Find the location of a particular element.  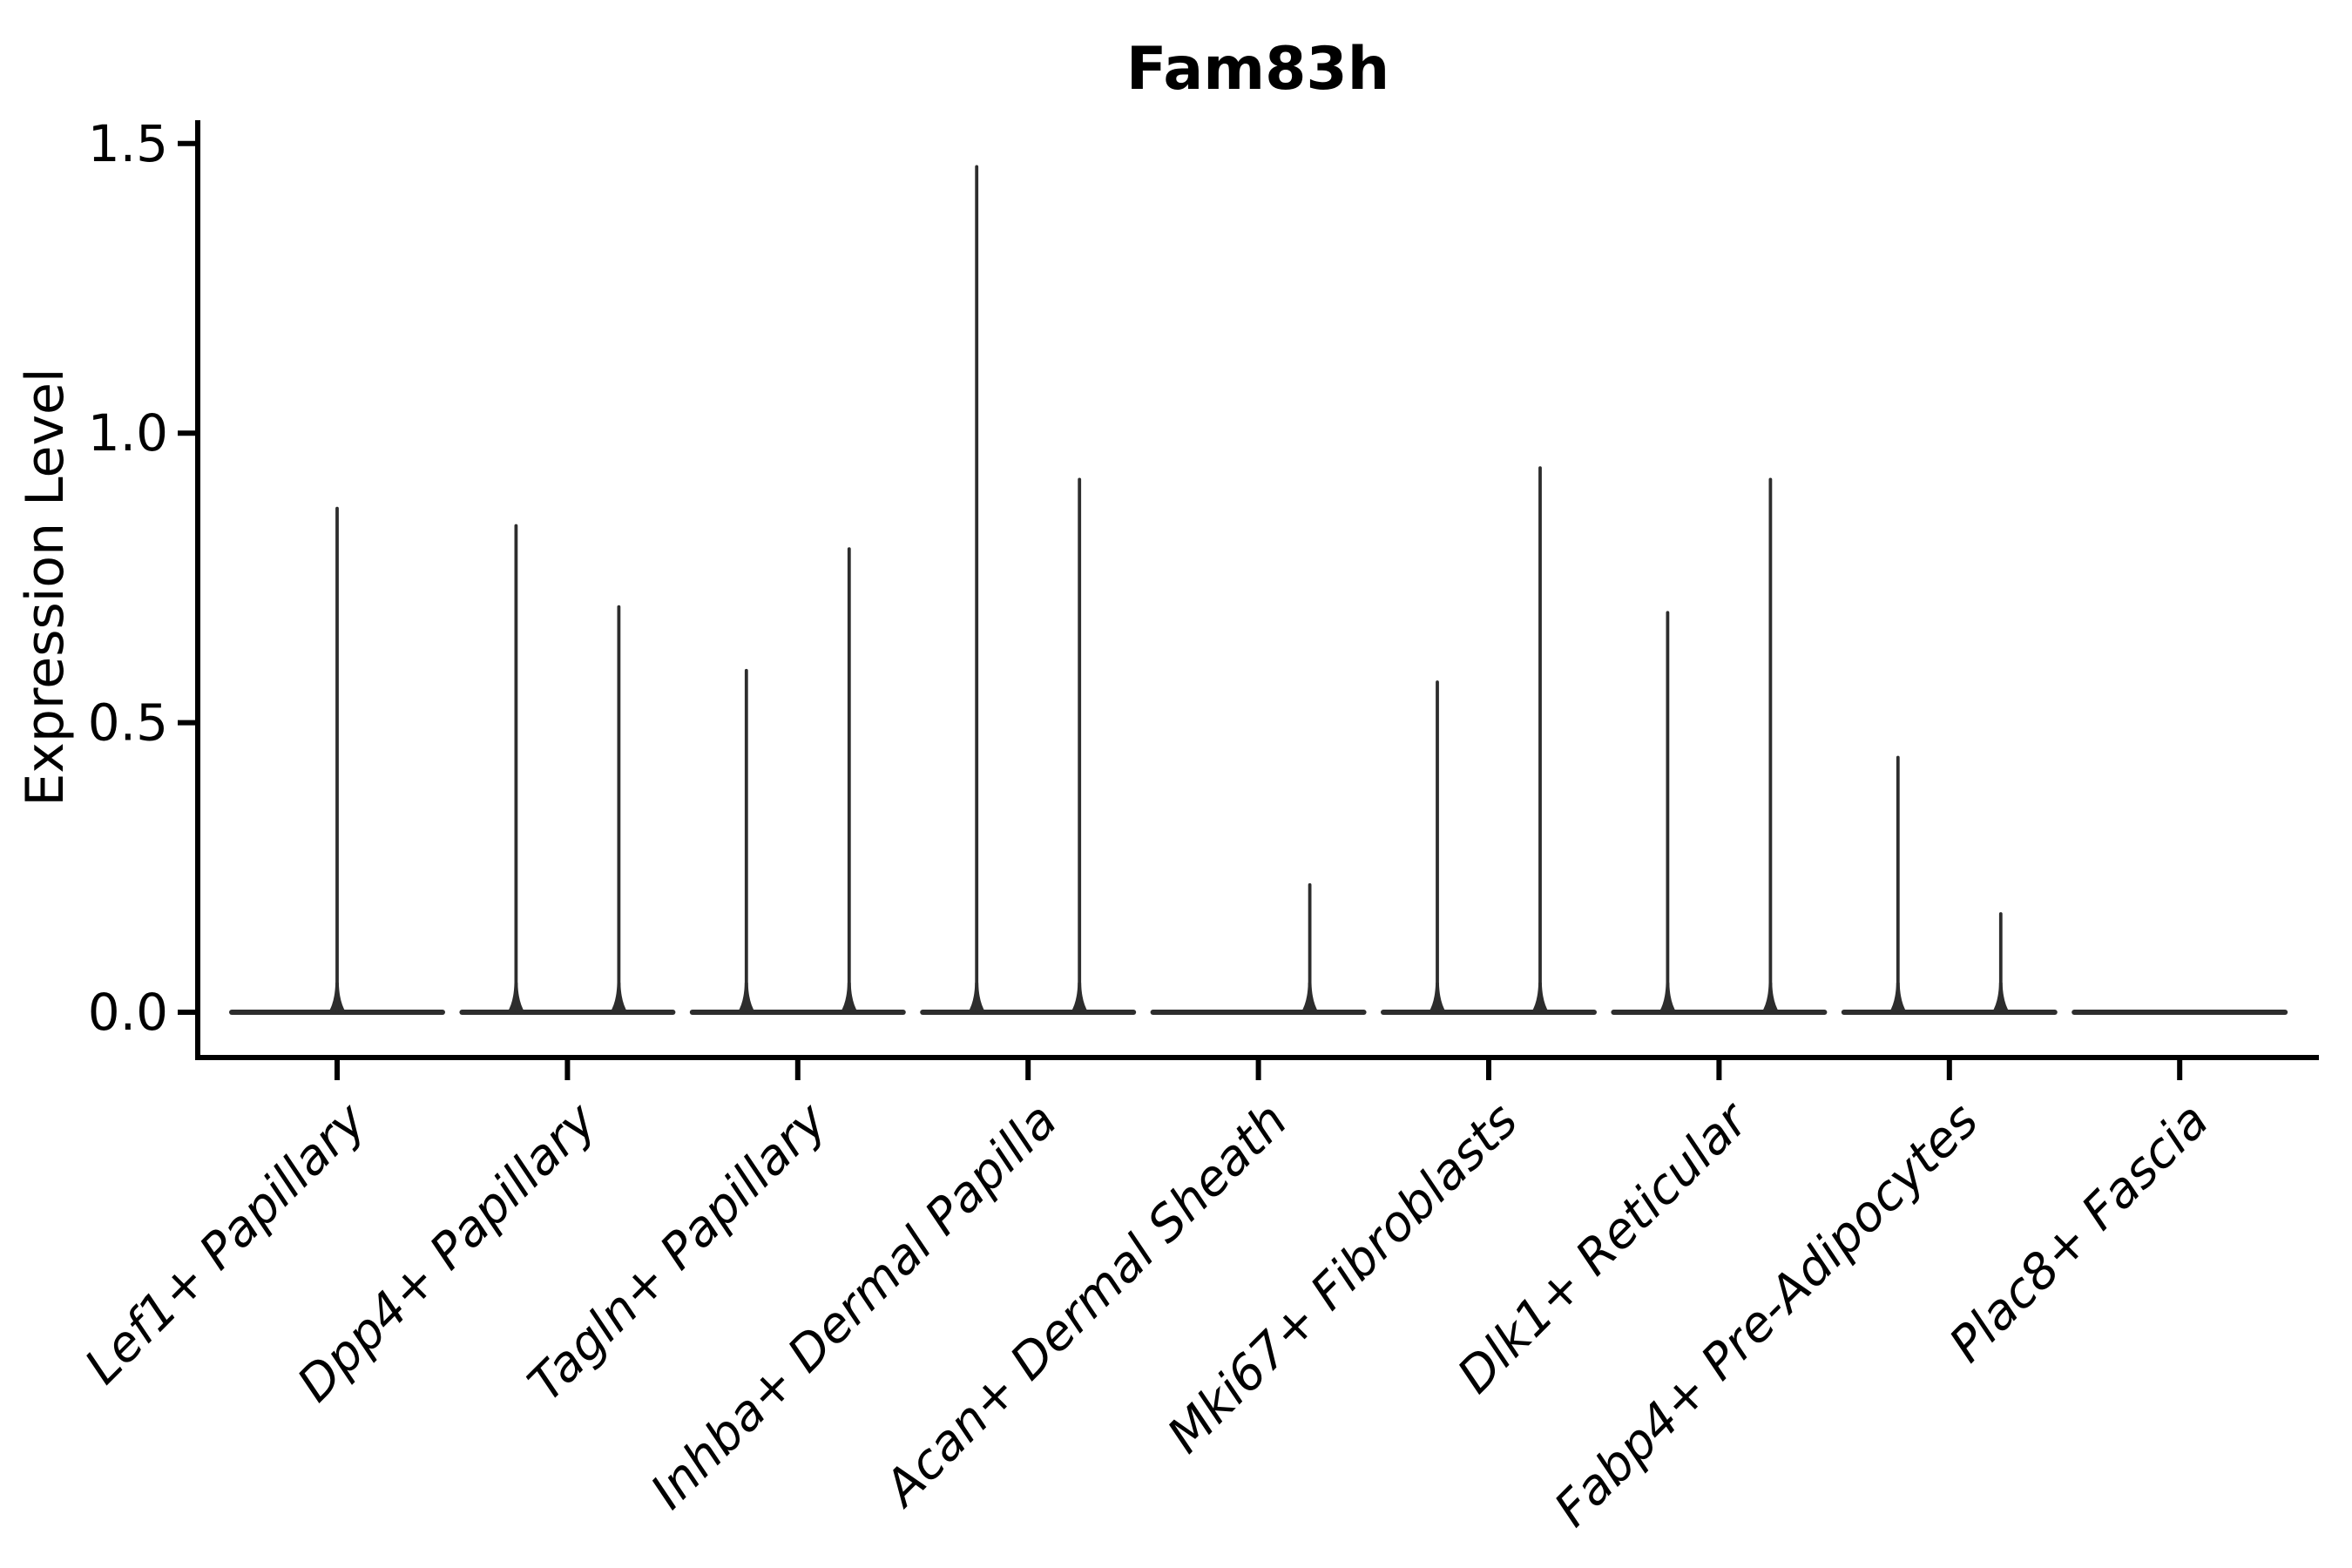

y-tick-label: 1.5 is located at coordinates (128, 143).